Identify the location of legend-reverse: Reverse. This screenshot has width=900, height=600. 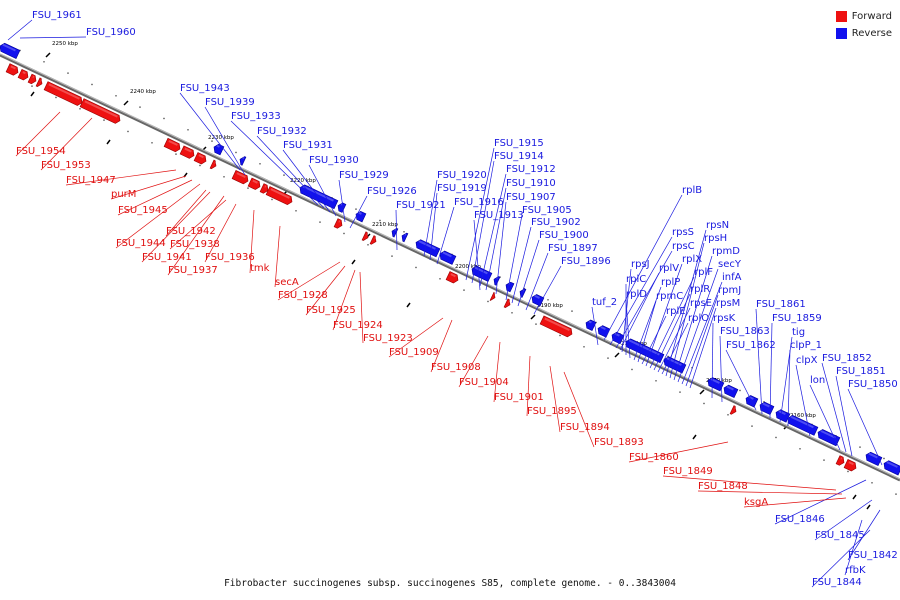
(863, 33).